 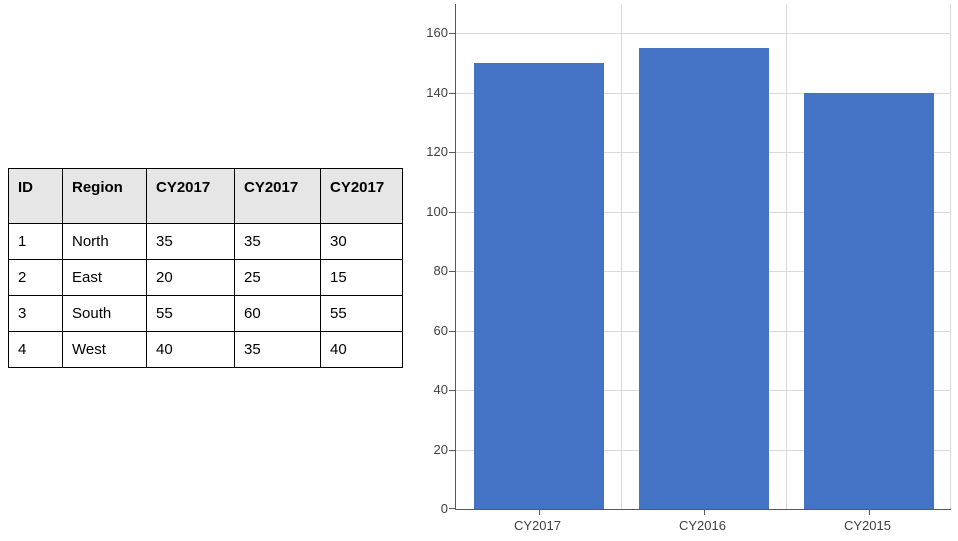 I want to click on y-axis-tick-label: 160, so click(x=437, y=32).